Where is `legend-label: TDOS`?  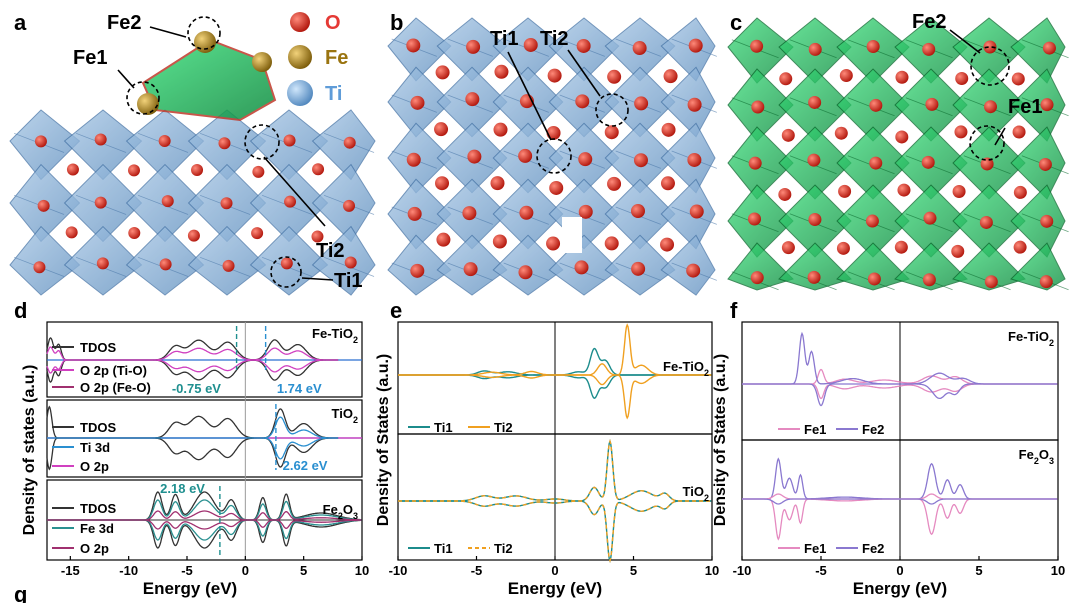 legend-label: TDOS is located at coordinates (98, 427).